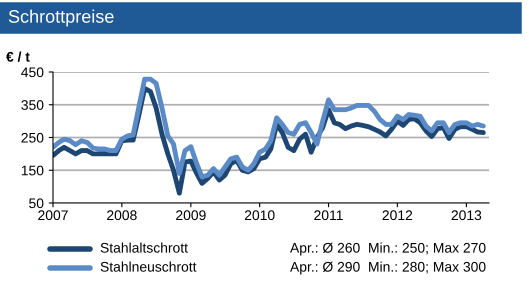 The width and height of the screenshot is (529, 303). What do you see at coordinates (388, 268) in the screenshot?
I see `text: Apr.: Ø 290 Min.: 280; Max 300` at bounding box center [388, 268].